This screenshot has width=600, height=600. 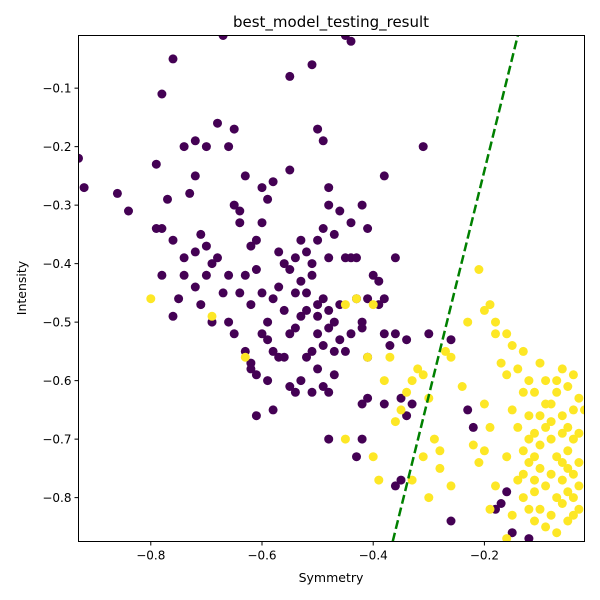 What do you see at coordinates (150, 556) in the screenshot?
I see `x-tick-label: −0.8` at bounding box center [150, 556].